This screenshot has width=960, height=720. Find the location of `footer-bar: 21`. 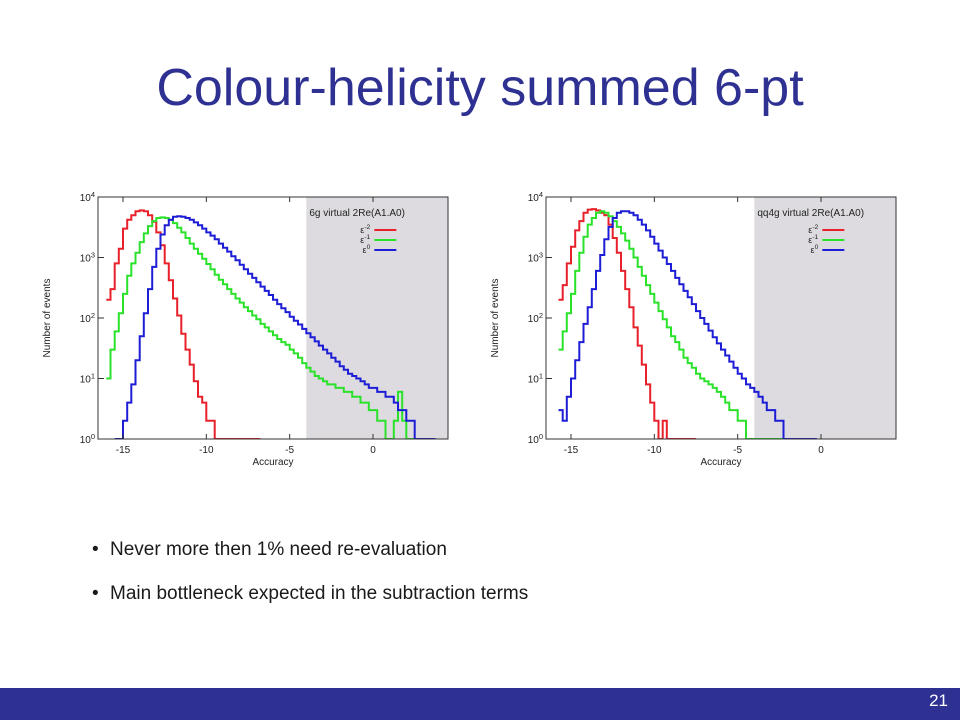

footer-bar: 21 is located at coordinates (480, 704).